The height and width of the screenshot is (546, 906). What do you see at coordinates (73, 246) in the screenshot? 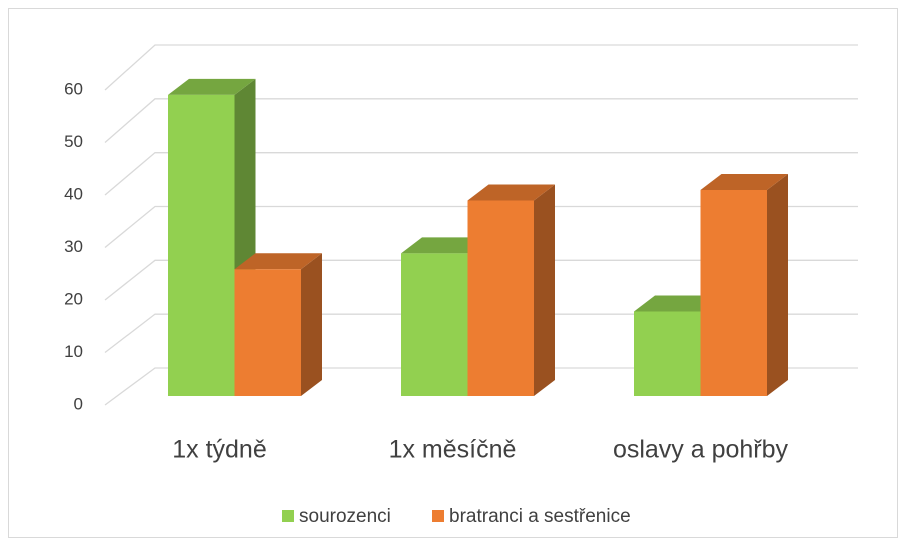
I see `y-tick-label: 30` at bounding box center [73, 246].